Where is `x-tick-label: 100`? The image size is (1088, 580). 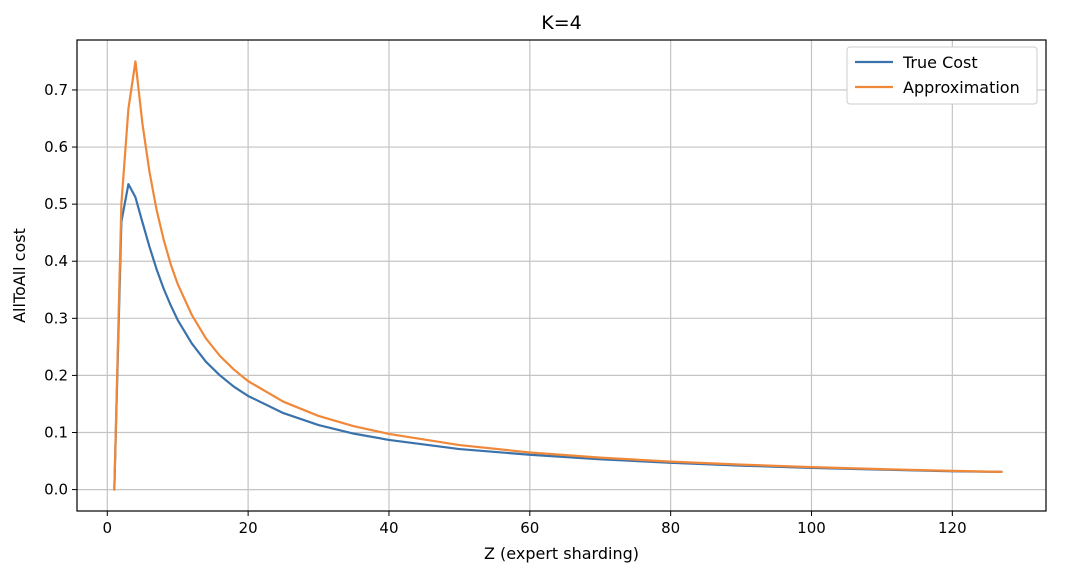 x-tick-label: 100 is located at coordinates (811, 528).